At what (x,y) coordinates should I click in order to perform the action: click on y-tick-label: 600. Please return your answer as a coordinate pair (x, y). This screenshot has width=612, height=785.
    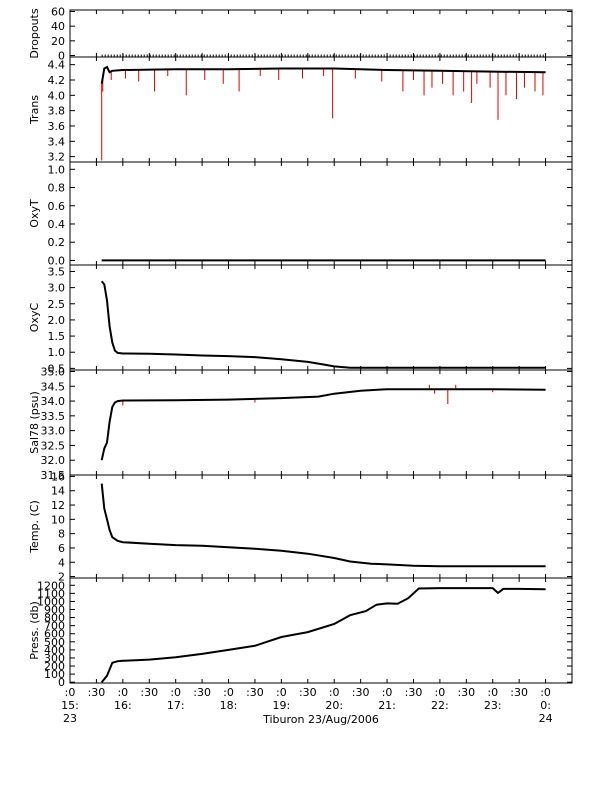
    Looking at the image, I should click on (54, 634).